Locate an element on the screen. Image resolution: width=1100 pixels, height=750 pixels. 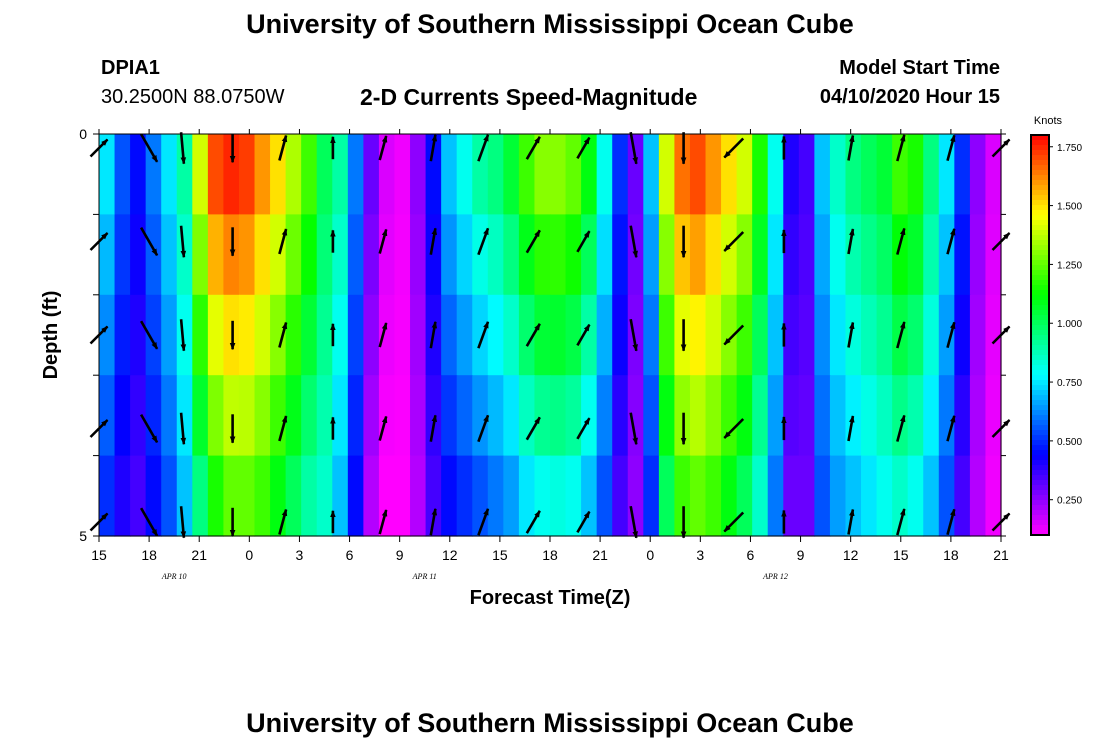
x-axis-label: Forecast Time(Z) is located at coordinates (550, 598).